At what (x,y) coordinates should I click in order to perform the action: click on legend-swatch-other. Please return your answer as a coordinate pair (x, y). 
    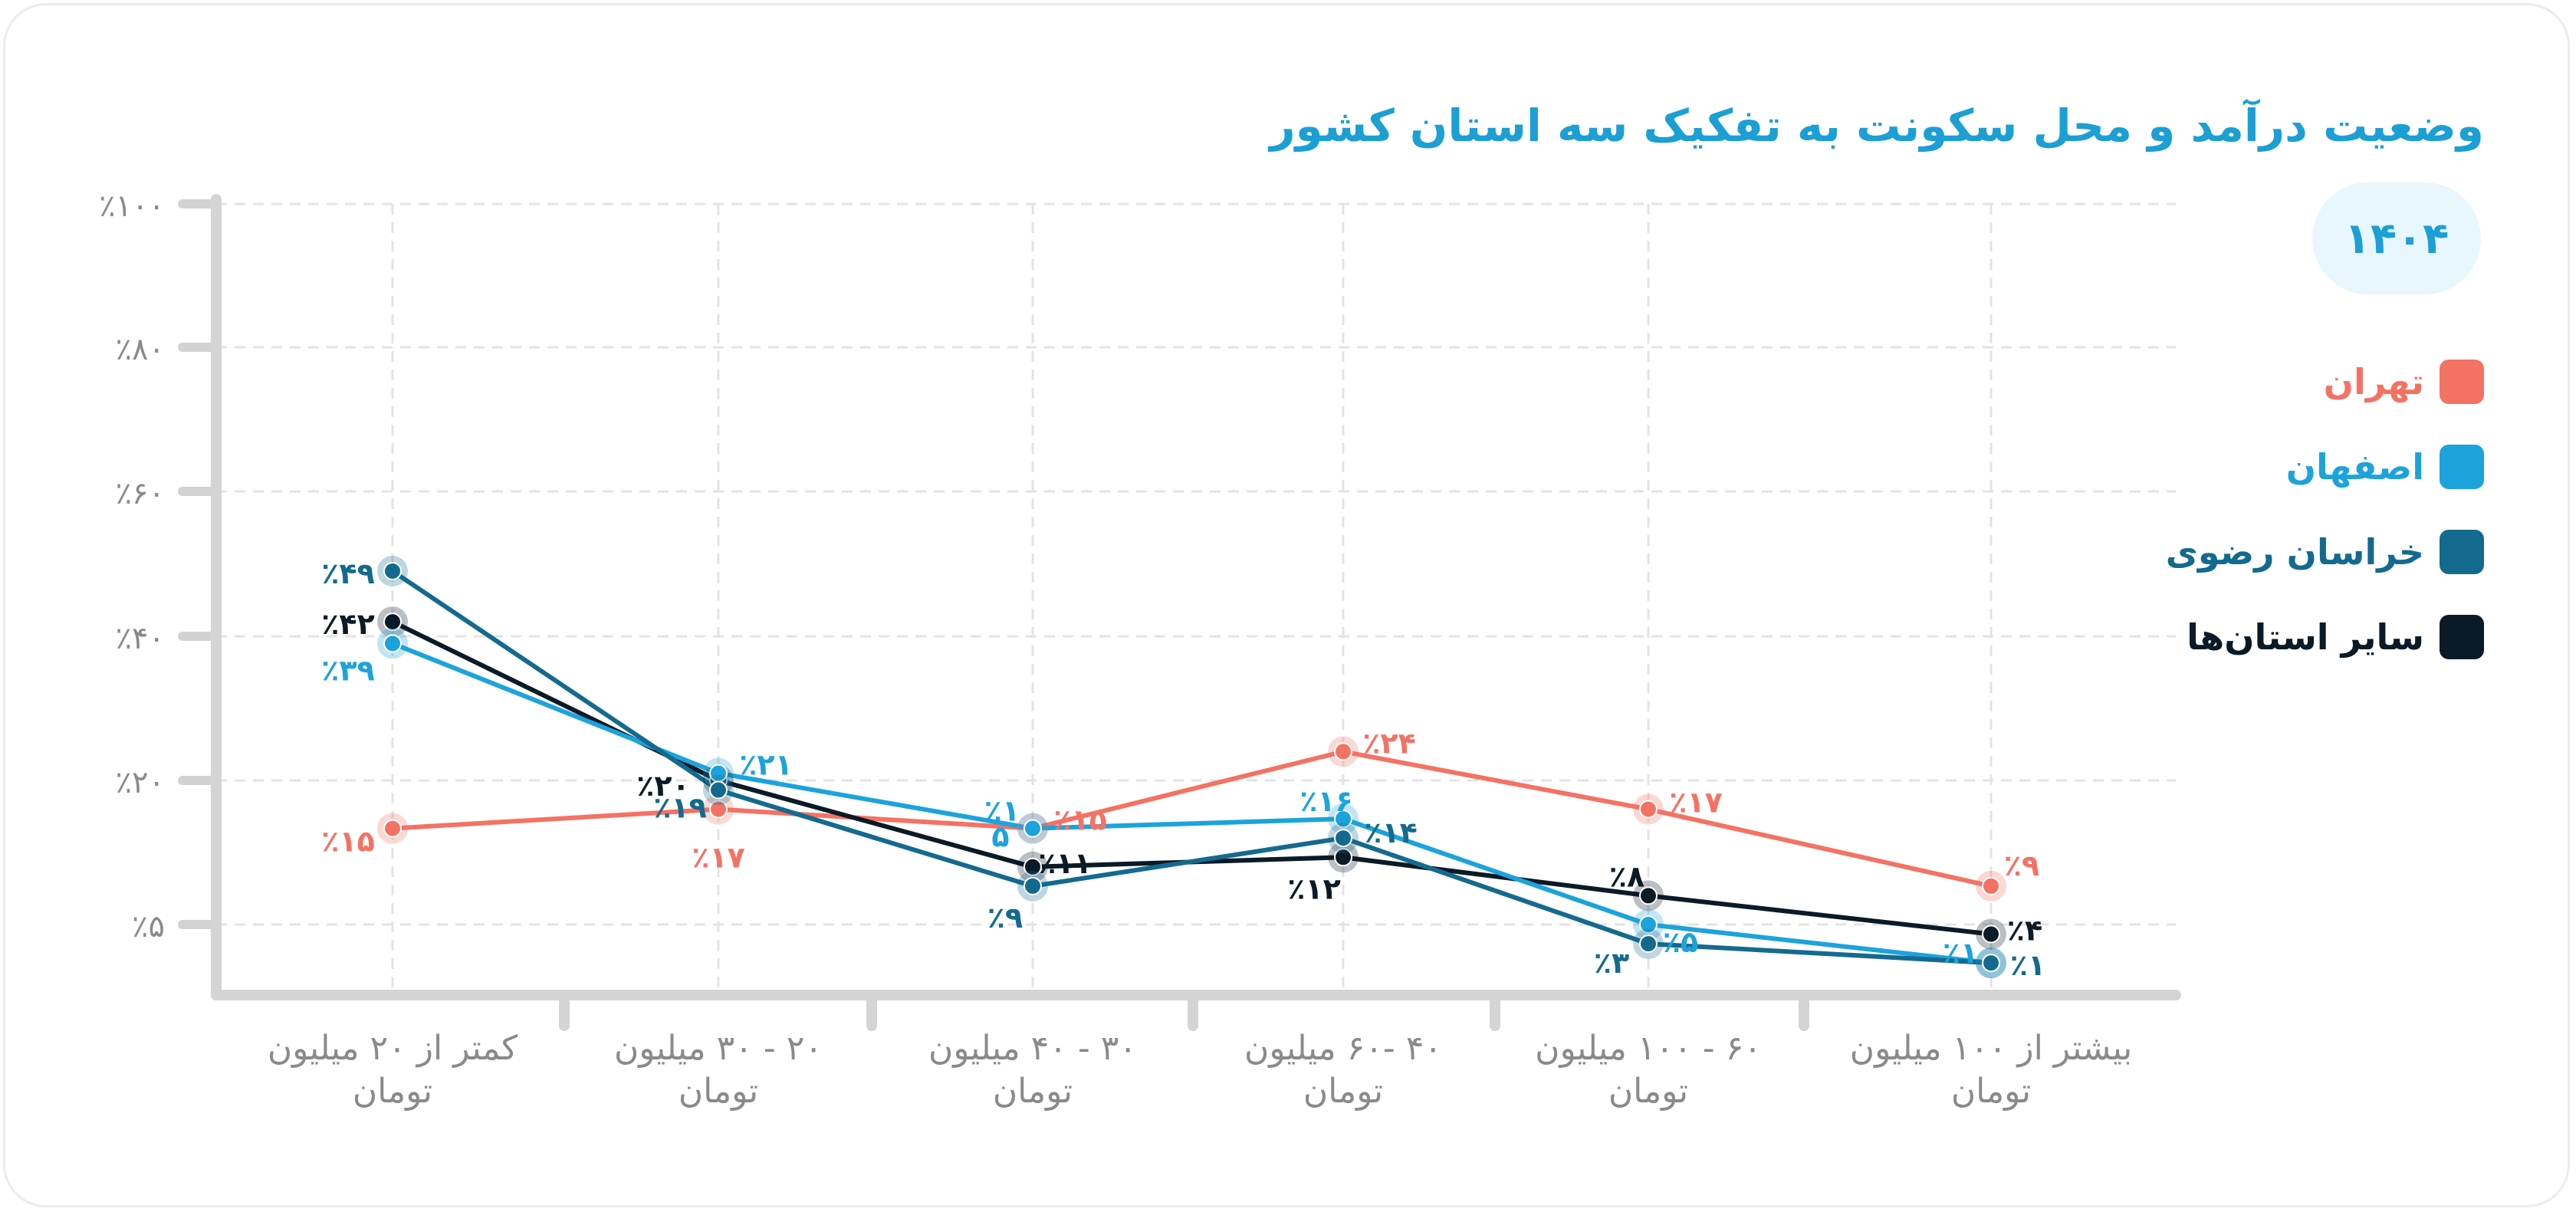
    Looking at the image, I should click on (2462, 637).